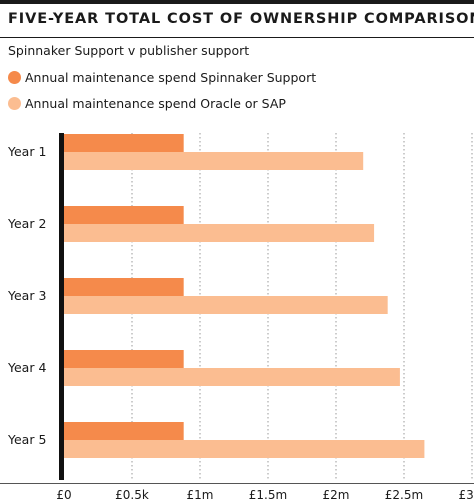 The height and width of the screenshot is (503, 474). I want to click on legend-item-oracle-sap: Annual maintenance spend Oracle or SAP, so click(147, 103).